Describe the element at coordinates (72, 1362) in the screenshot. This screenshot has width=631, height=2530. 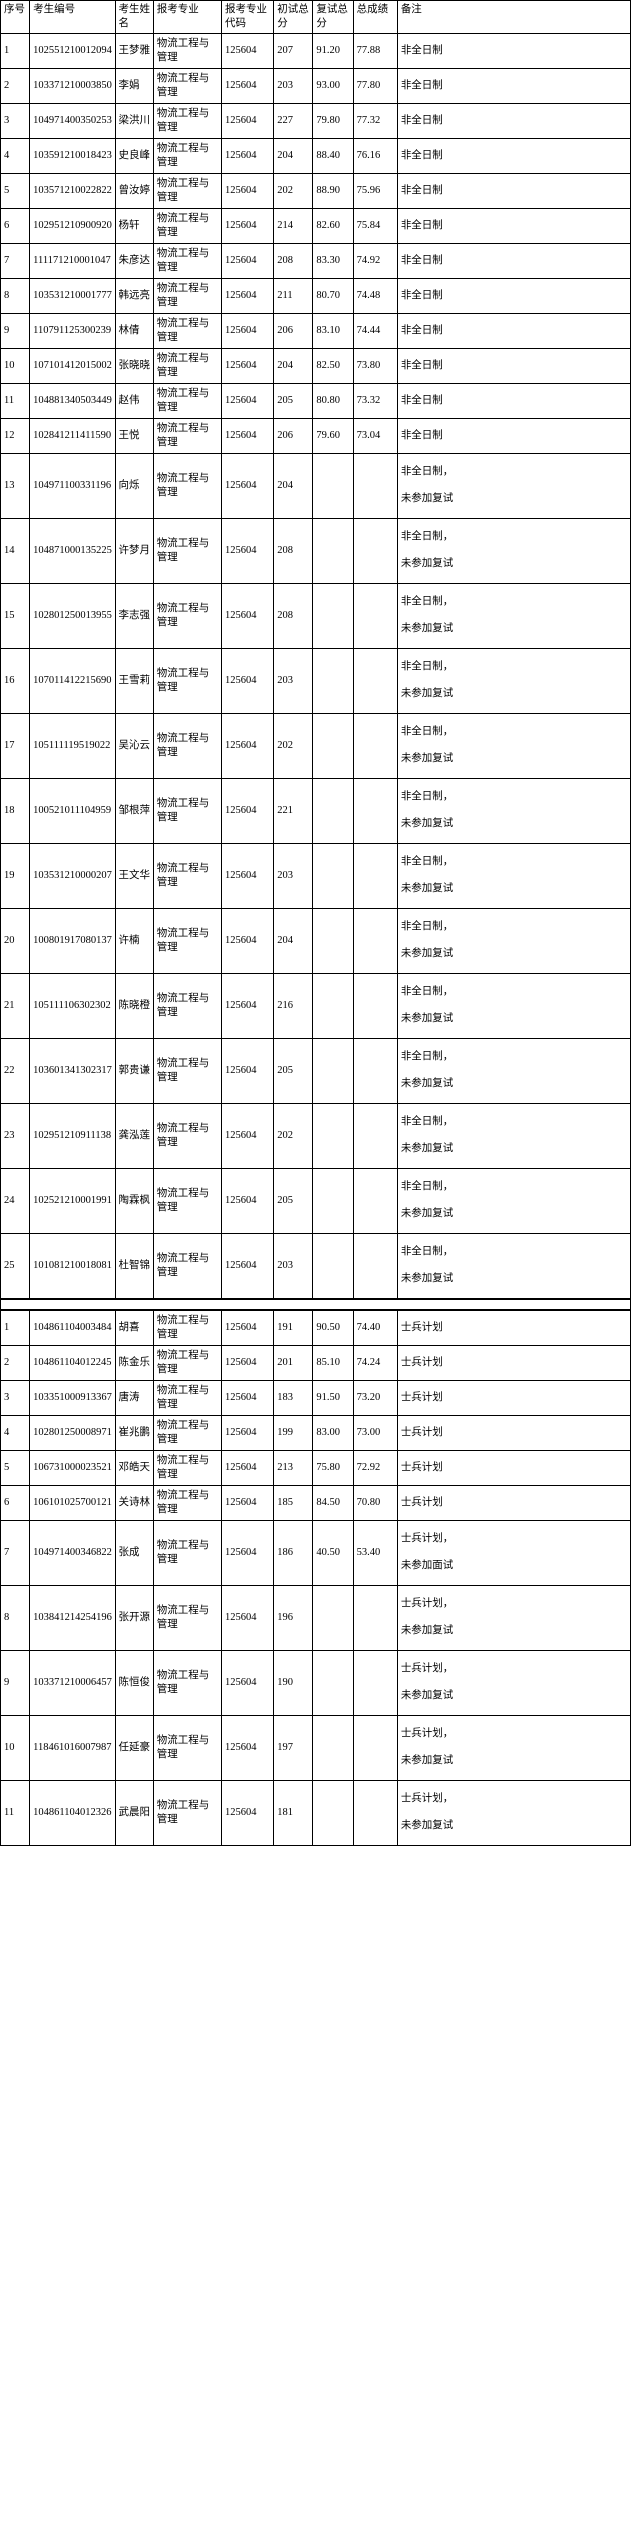
I see `cell-exam-no: 104861104012245` at that location.